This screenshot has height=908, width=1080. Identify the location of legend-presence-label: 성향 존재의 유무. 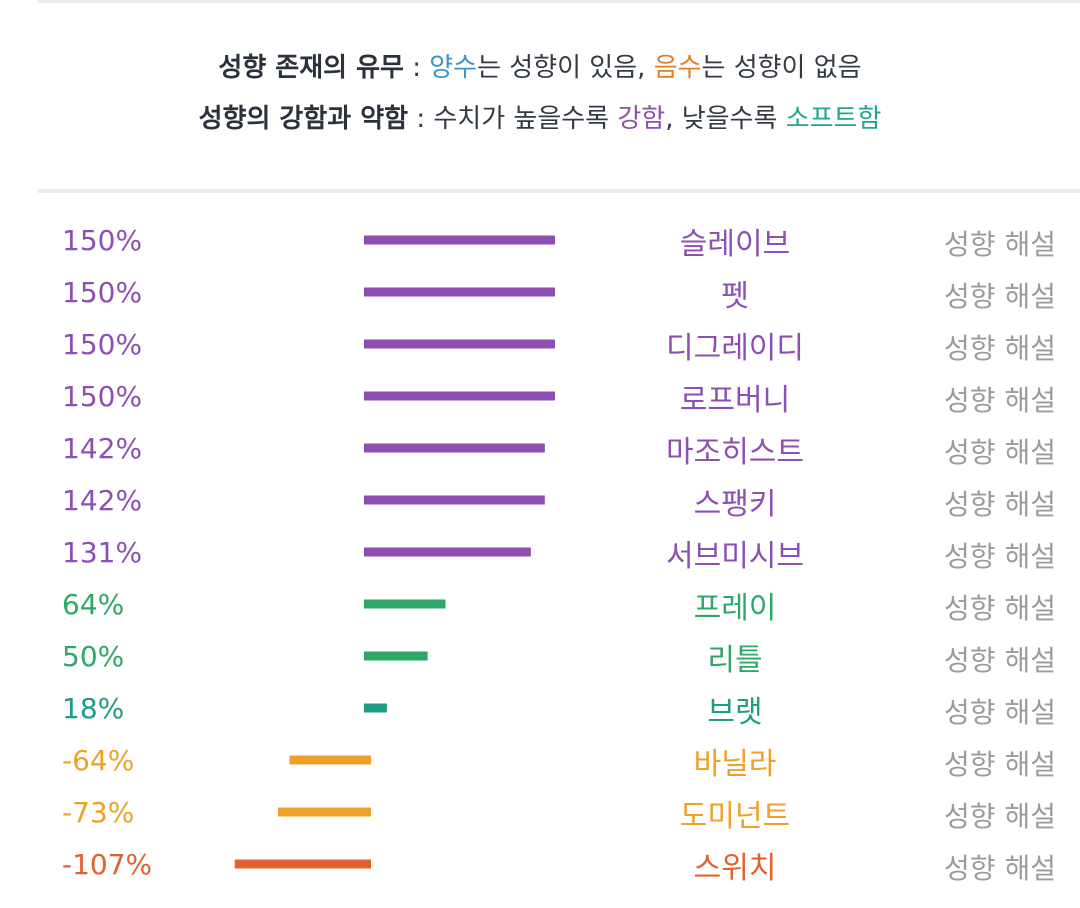
(311, 68).